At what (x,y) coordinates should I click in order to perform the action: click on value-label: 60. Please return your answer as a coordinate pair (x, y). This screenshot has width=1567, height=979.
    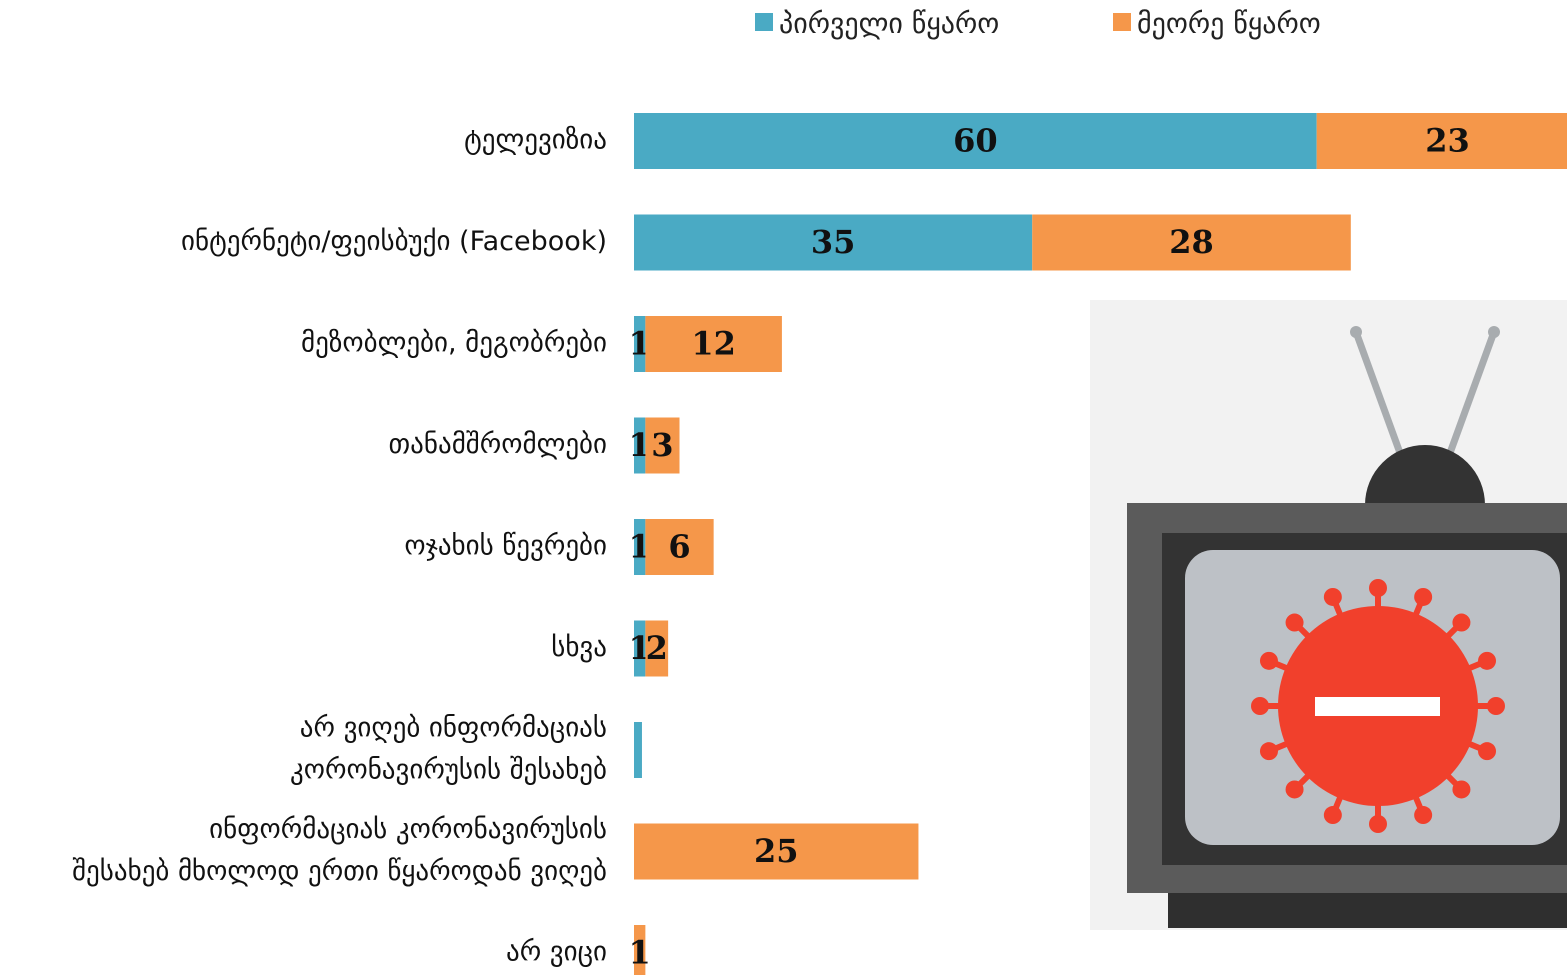
    Looking at the image, I should click on (975, 141).